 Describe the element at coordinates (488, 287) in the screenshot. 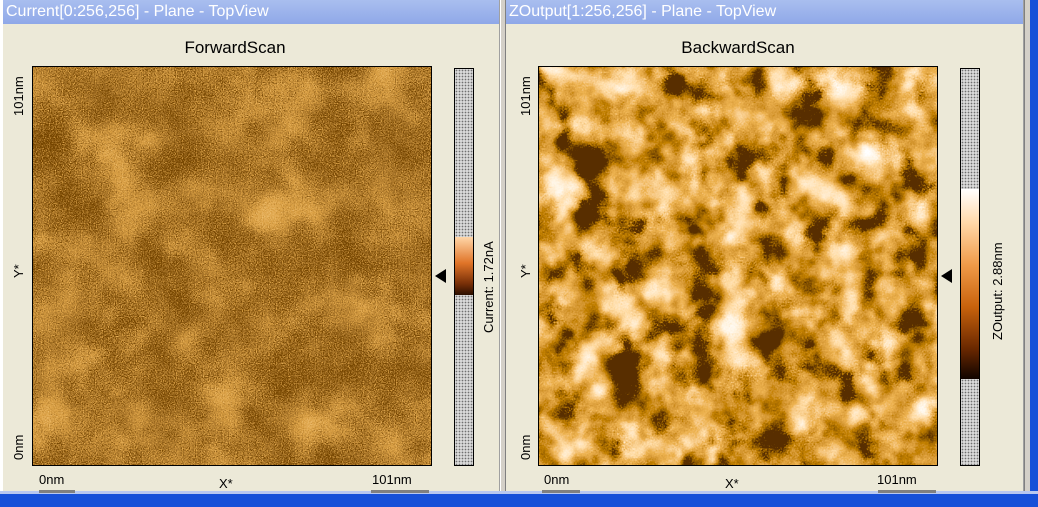

I see `current-colorbar-label: Current: 1.72nA` at that location.